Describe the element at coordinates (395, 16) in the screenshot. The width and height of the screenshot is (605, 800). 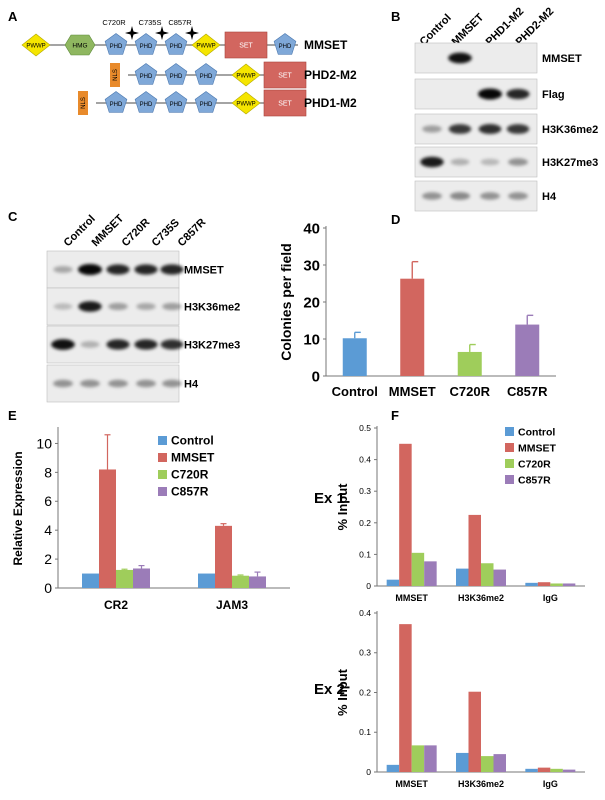
I see `panel-label-b: B` at that location.